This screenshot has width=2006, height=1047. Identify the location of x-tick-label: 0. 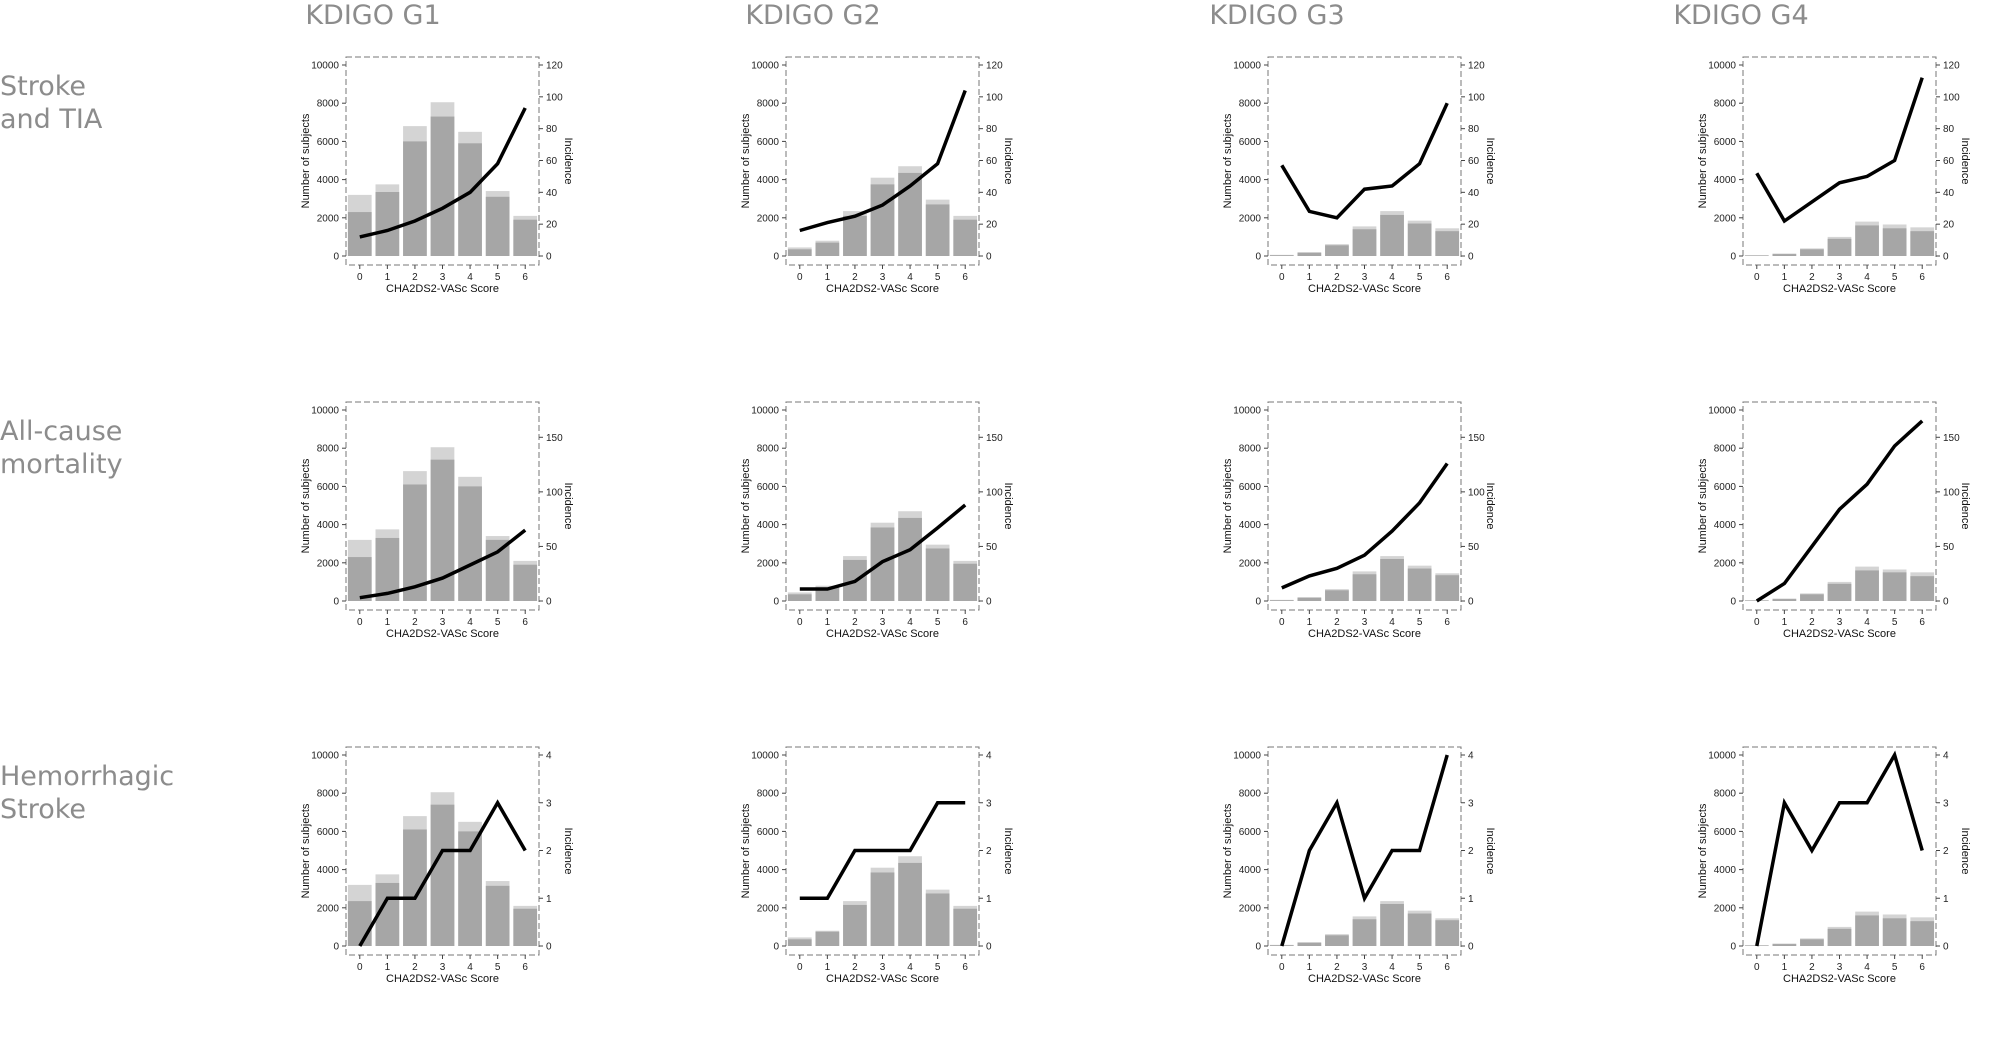
(800, 967).